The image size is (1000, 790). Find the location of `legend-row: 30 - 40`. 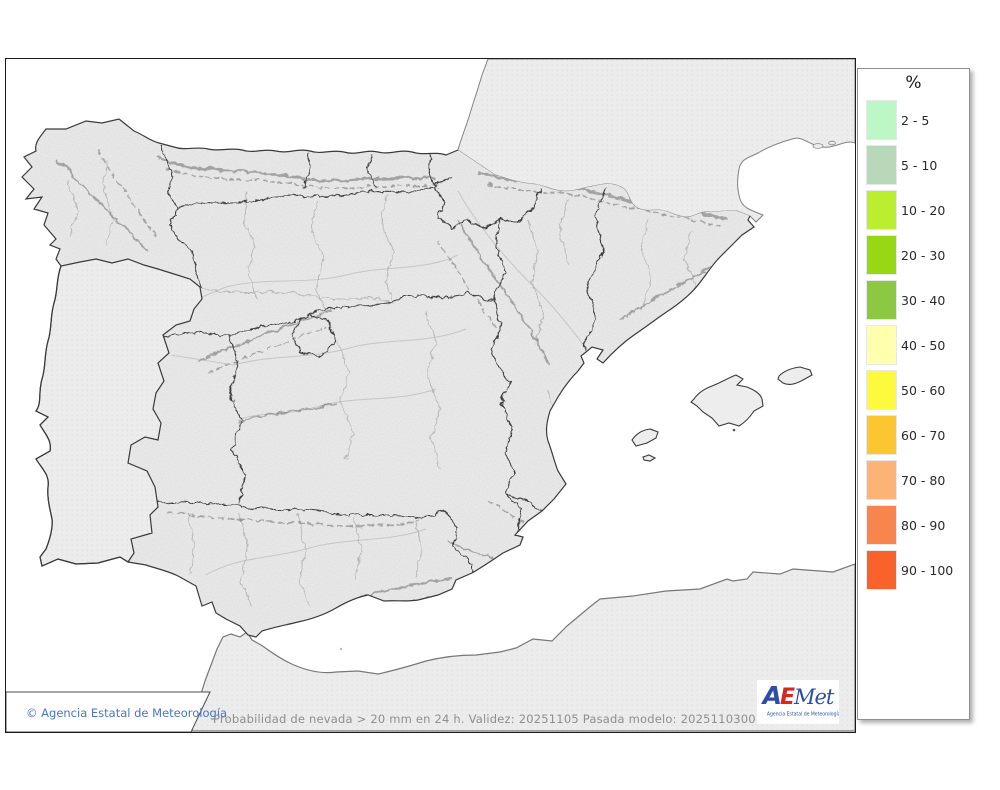

legend-row: 30 - 40 is located at coordinates (913, 300).